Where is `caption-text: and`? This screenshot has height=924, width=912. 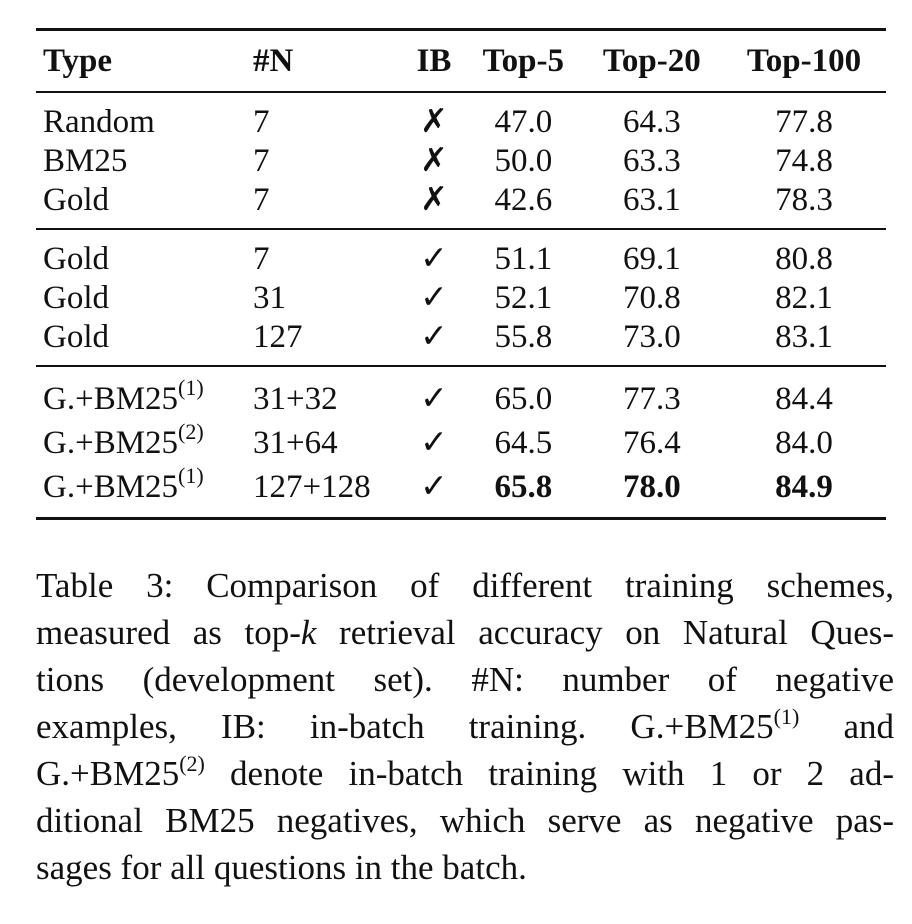 caption-text: and is located at coordinates (846, 726).